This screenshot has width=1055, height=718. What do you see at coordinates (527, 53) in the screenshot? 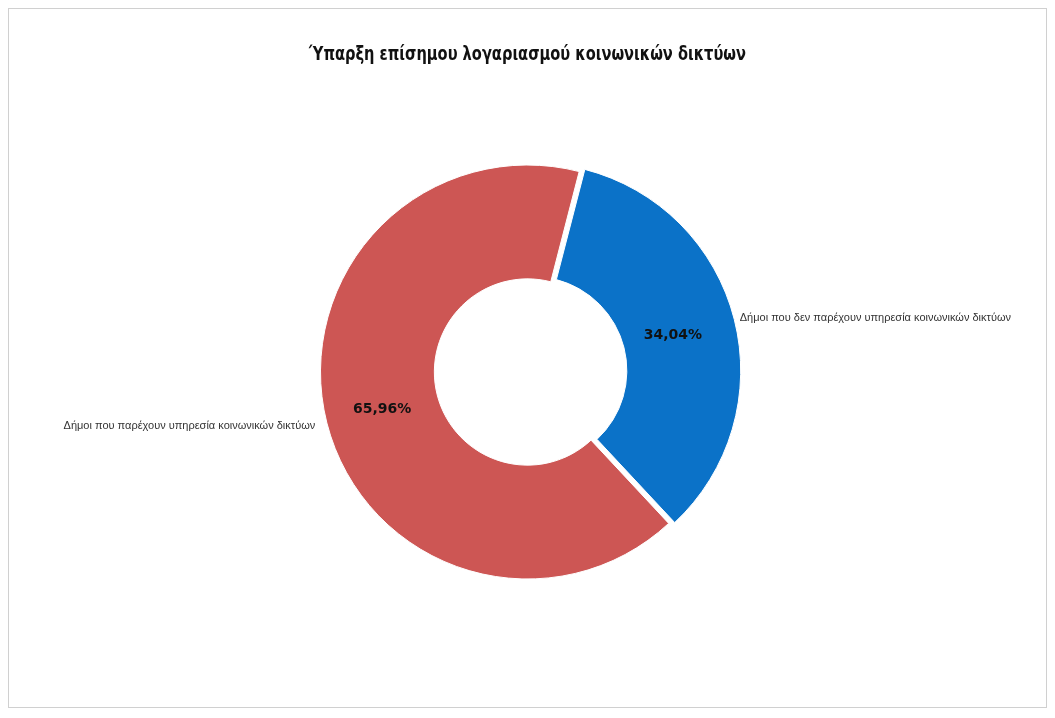
I see `chart-title: Ύπαρξη επίσημου λογαριασμού κοινωνικών δικτύων` at bounding box center [527, 53].